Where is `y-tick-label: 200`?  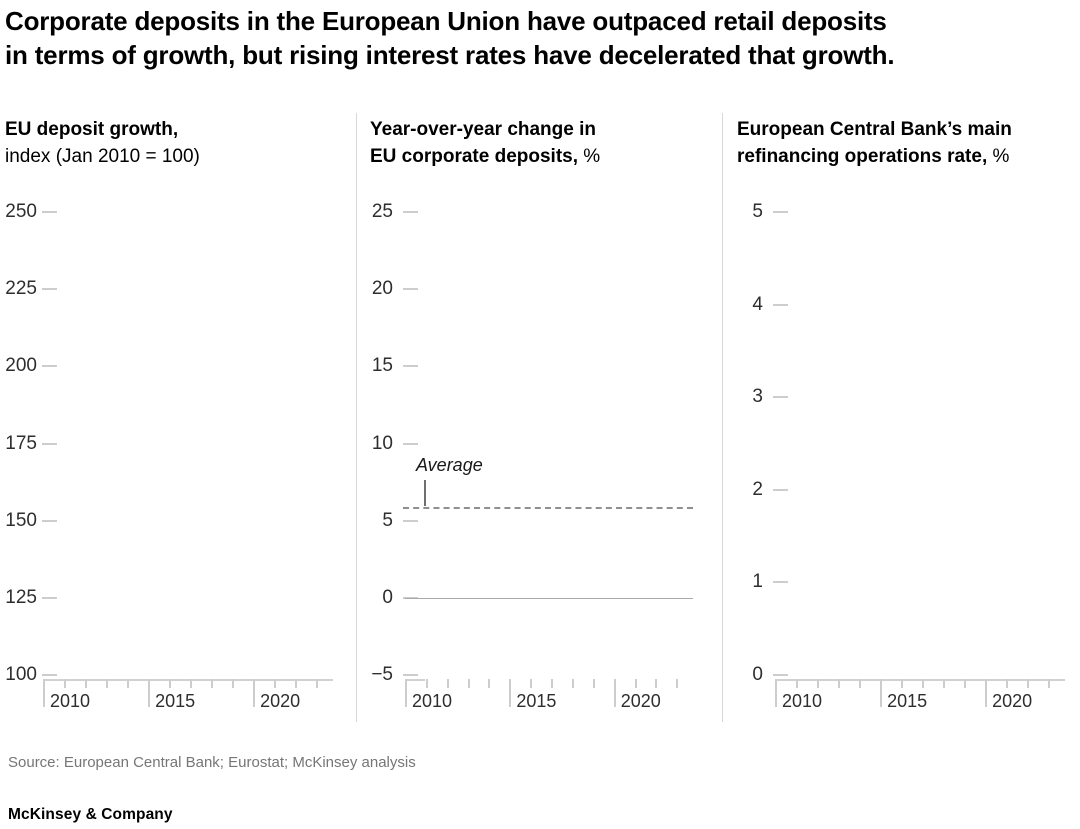 y-tick-label: 200 is located at coordinates (21, 366).